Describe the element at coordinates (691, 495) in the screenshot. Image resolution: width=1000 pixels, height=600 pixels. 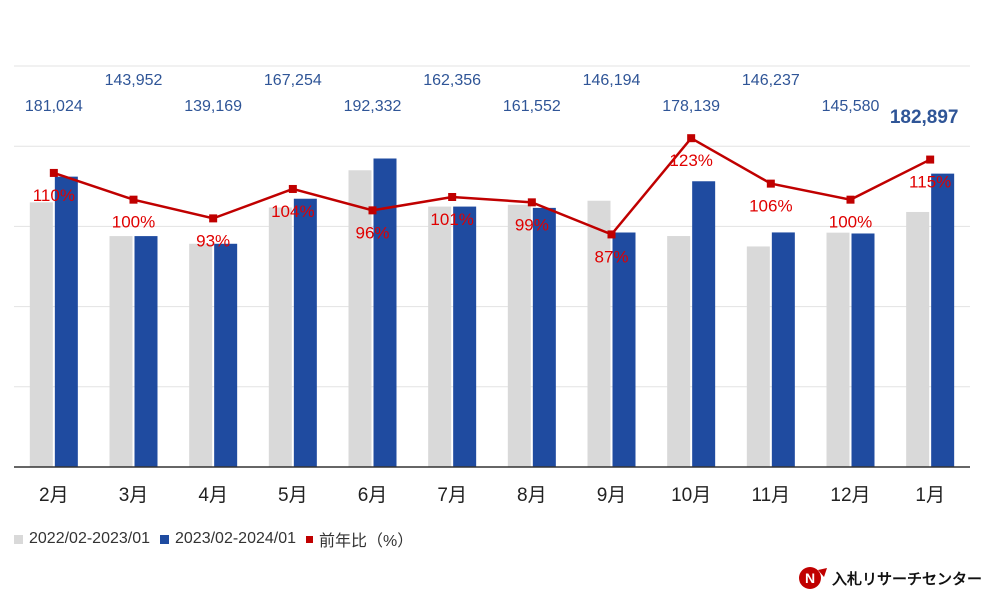
I see `x-tick-label-9: 10月` at that location.